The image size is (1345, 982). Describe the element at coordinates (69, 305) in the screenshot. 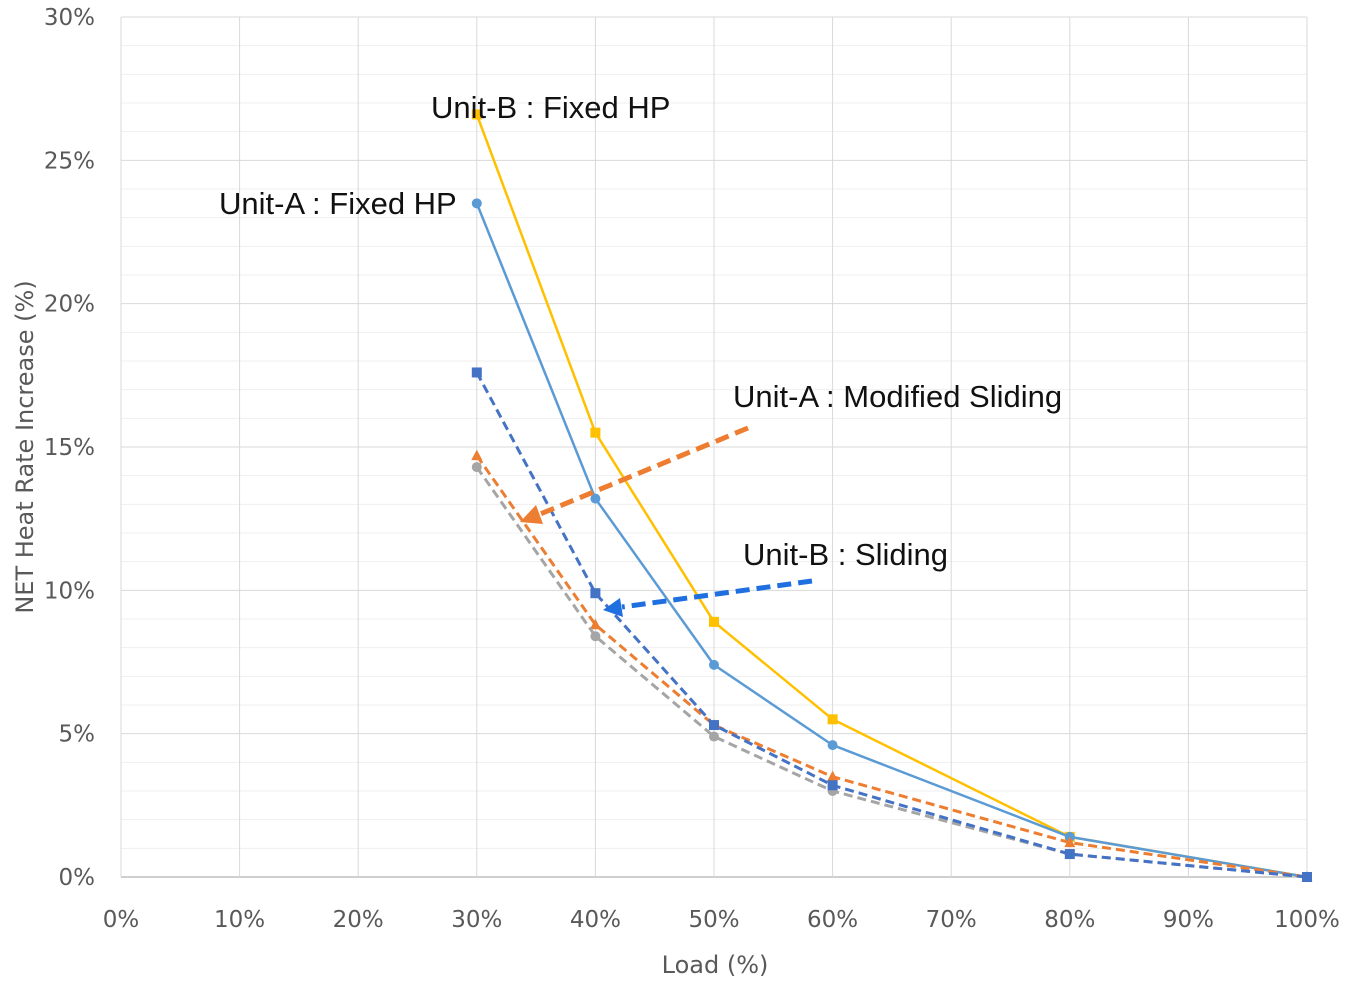

I see `y-tick-label: 20%` at that location.